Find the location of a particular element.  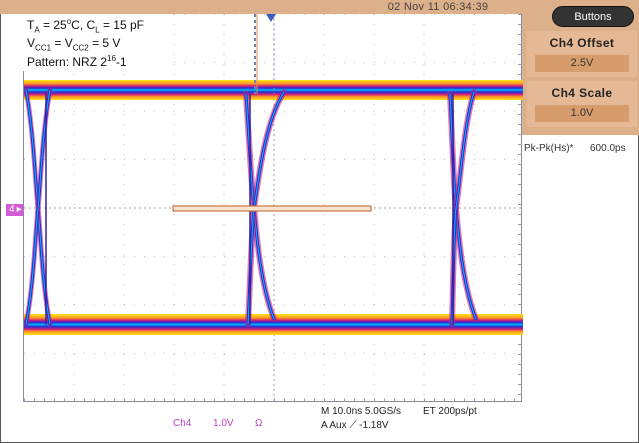

measurement-value: 600.0ps is located at coordinates (608, 148).